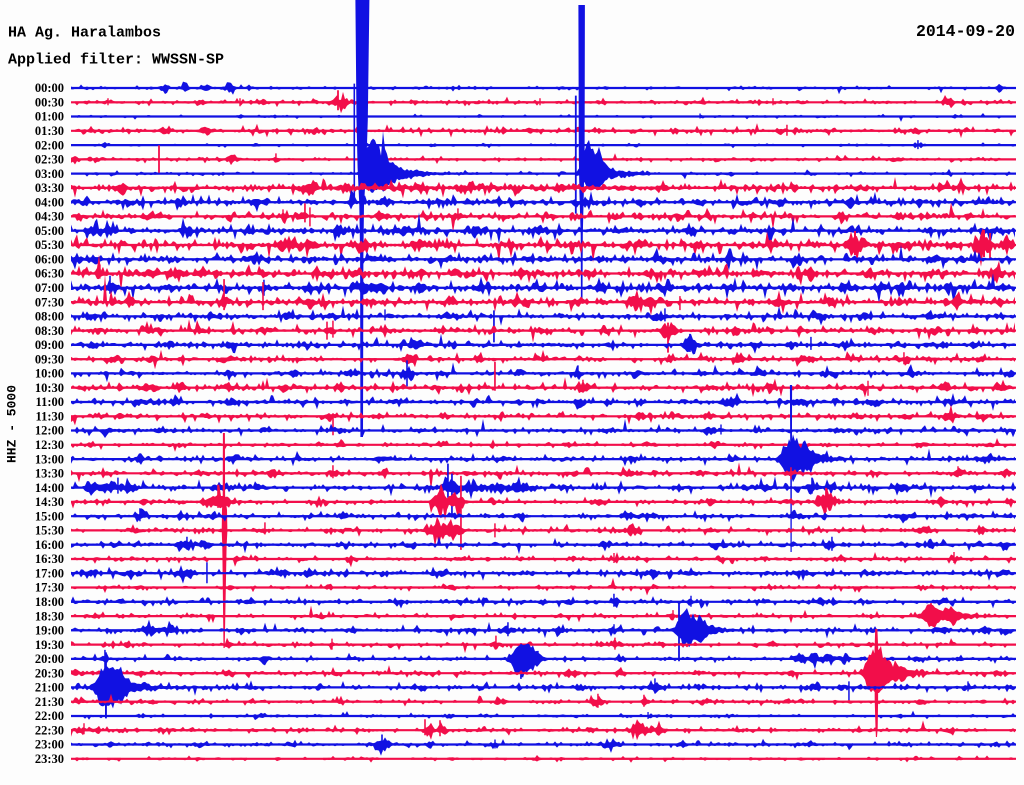 The height and width of the screenshot is (785, 1024). What do you see at coordinates (50, 402) in the screenshot?
I see `svg-text: 11:00` at bounding box center [50, 402].